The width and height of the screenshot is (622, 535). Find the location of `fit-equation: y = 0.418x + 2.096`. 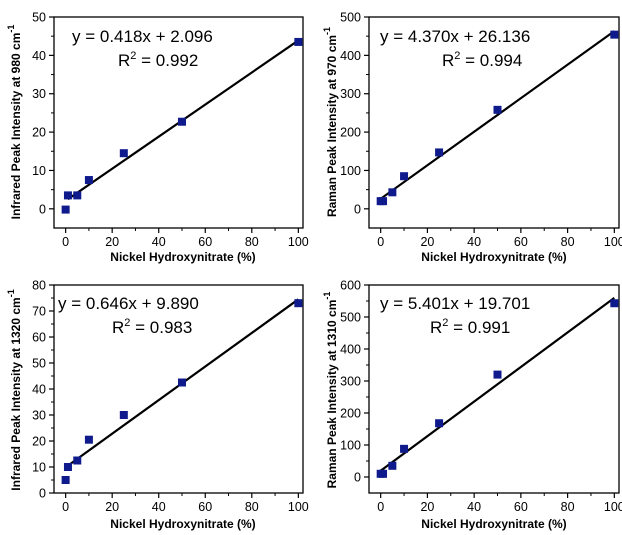

fit-equation: y = 0.418x + 2.096 is located at coordinates (142, 36).